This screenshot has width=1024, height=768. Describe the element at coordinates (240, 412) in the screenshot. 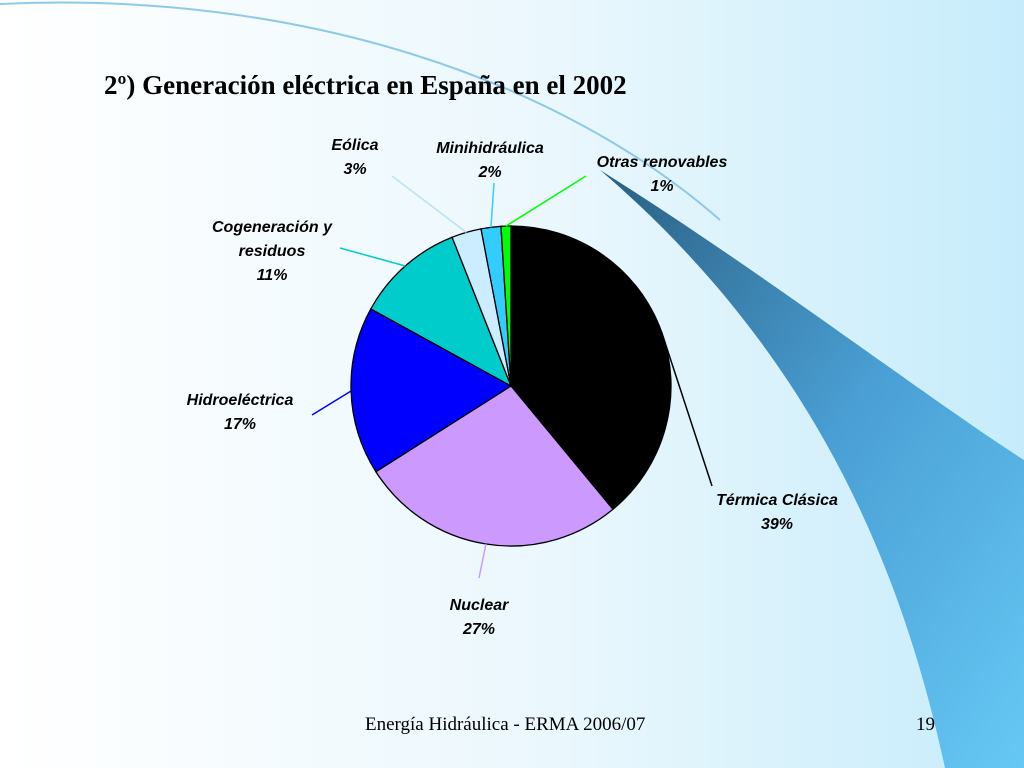

I see `pie-label-hidroelectrica: Hidroeléctrica 17%` at that location.